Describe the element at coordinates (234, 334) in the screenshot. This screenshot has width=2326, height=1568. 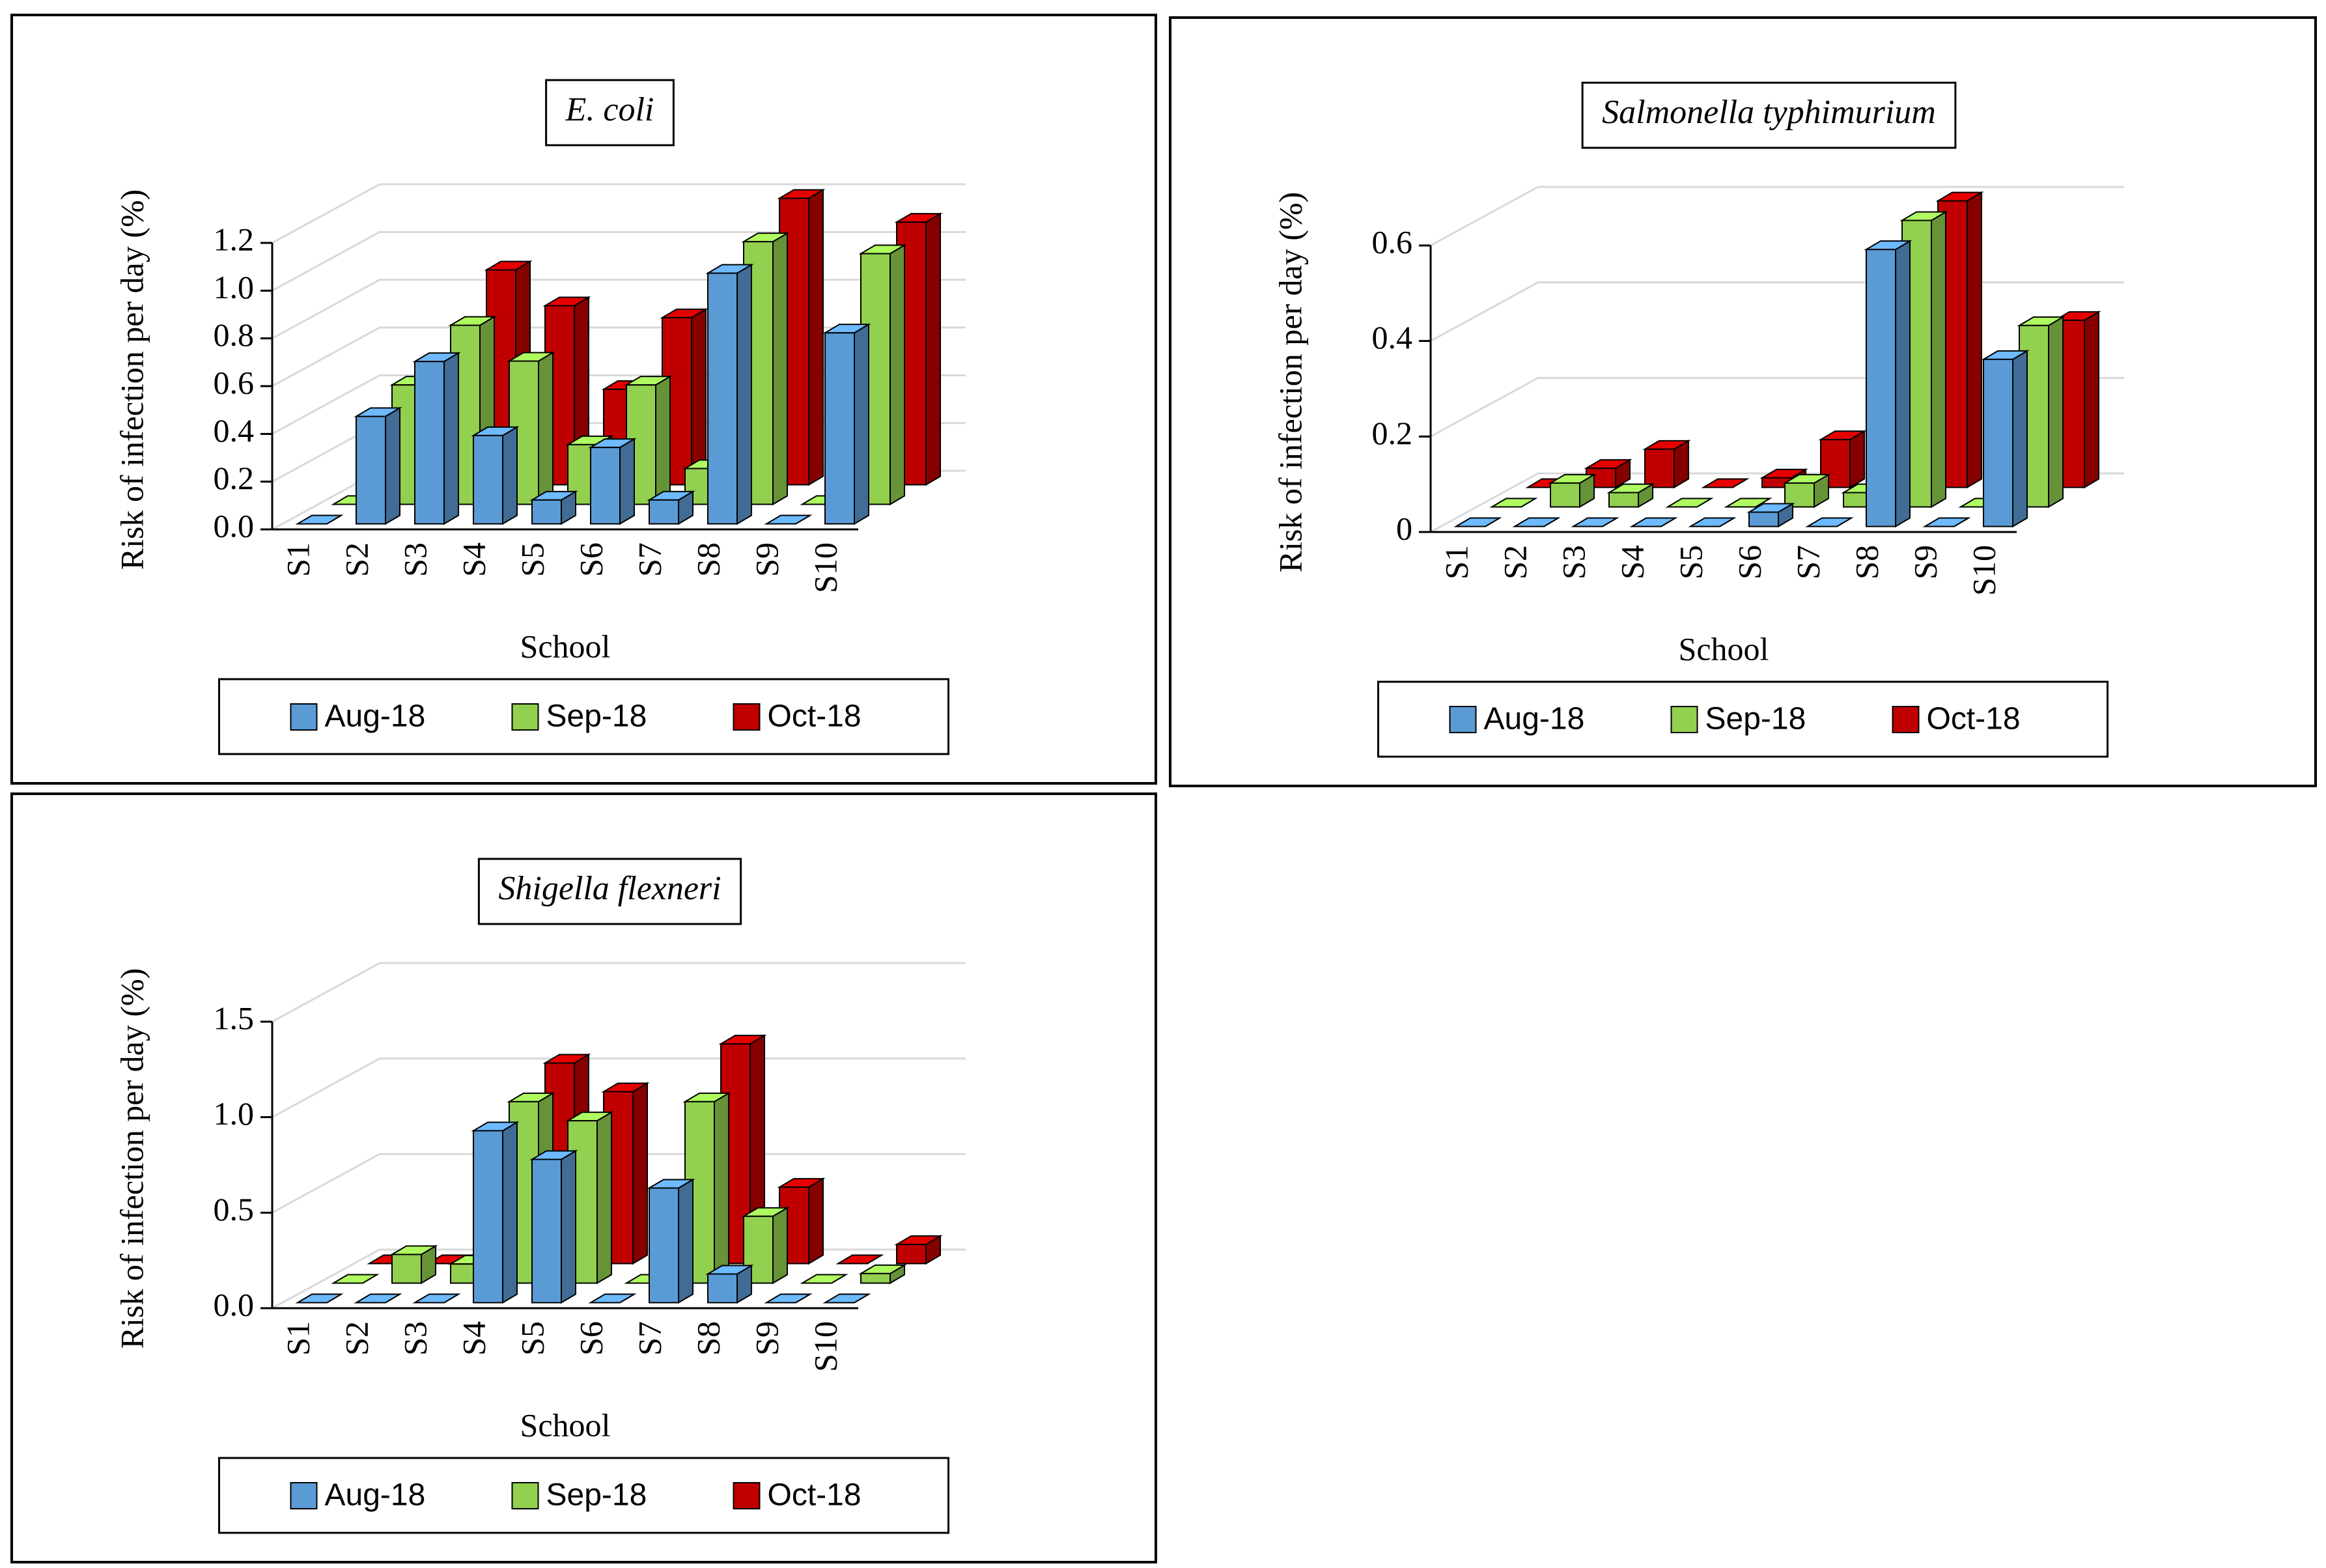
I see `y-tick-label: 0.8` at that location.